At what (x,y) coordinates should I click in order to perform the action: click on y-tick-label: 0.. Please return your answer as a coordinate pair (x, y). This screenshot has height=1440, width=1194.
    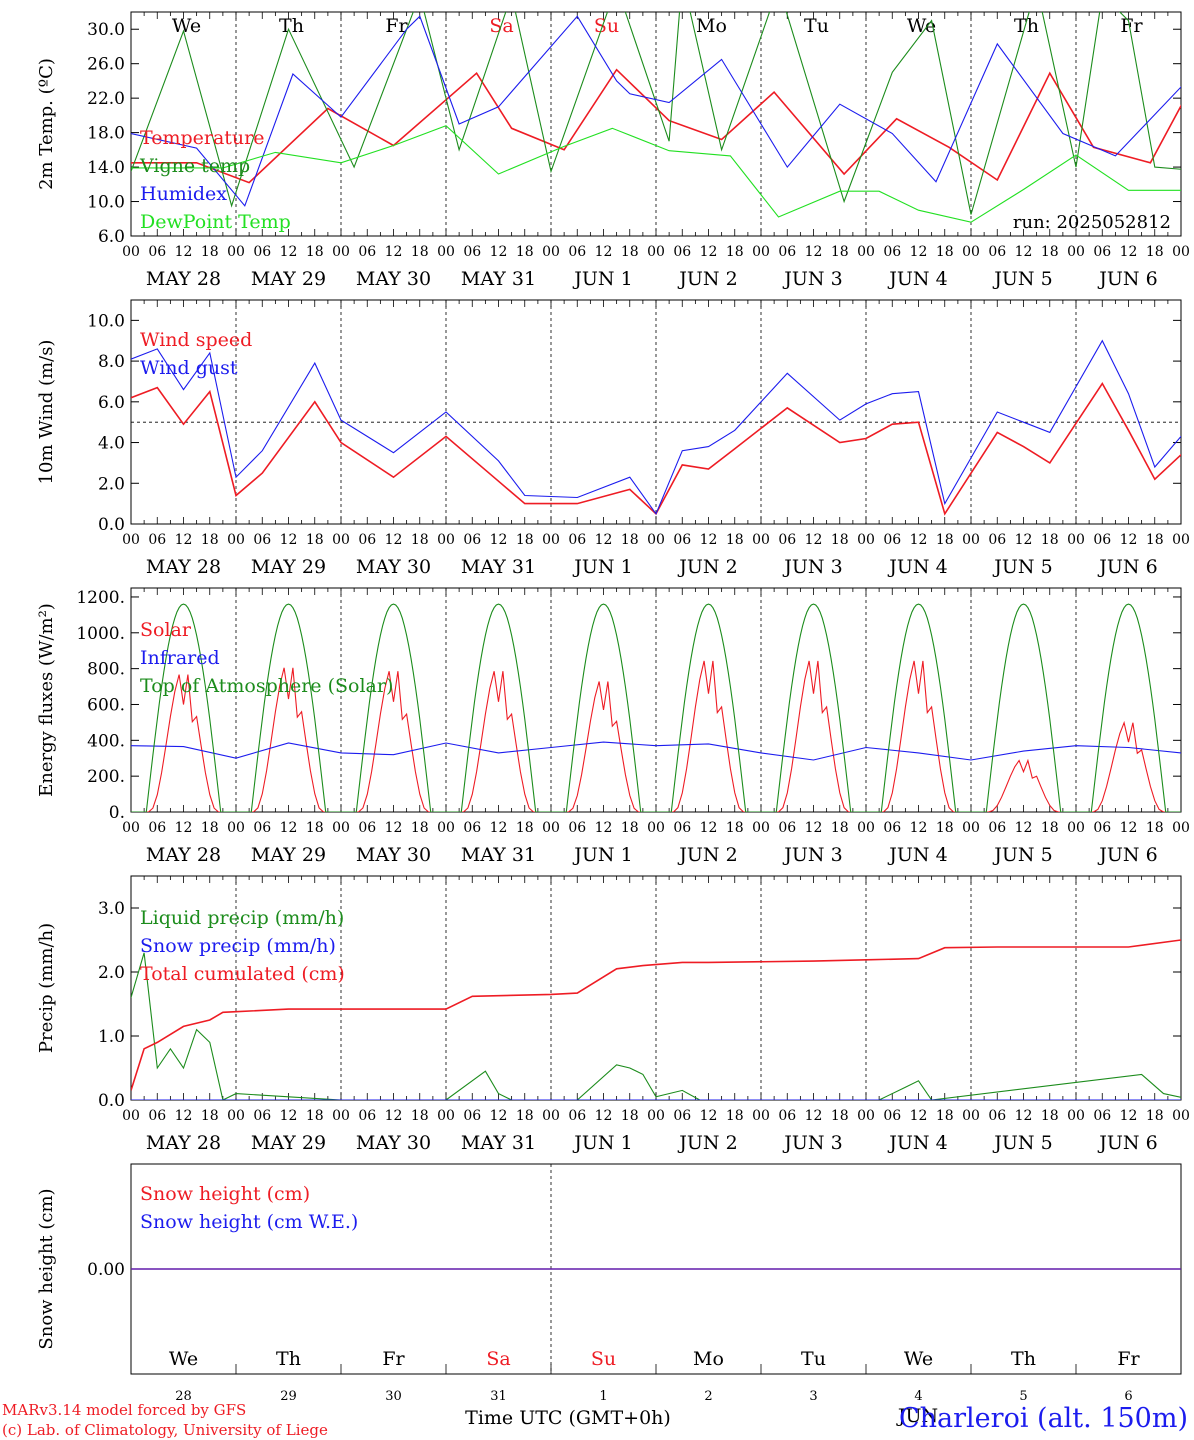
    Looking at the image, I should click on (117, 813).